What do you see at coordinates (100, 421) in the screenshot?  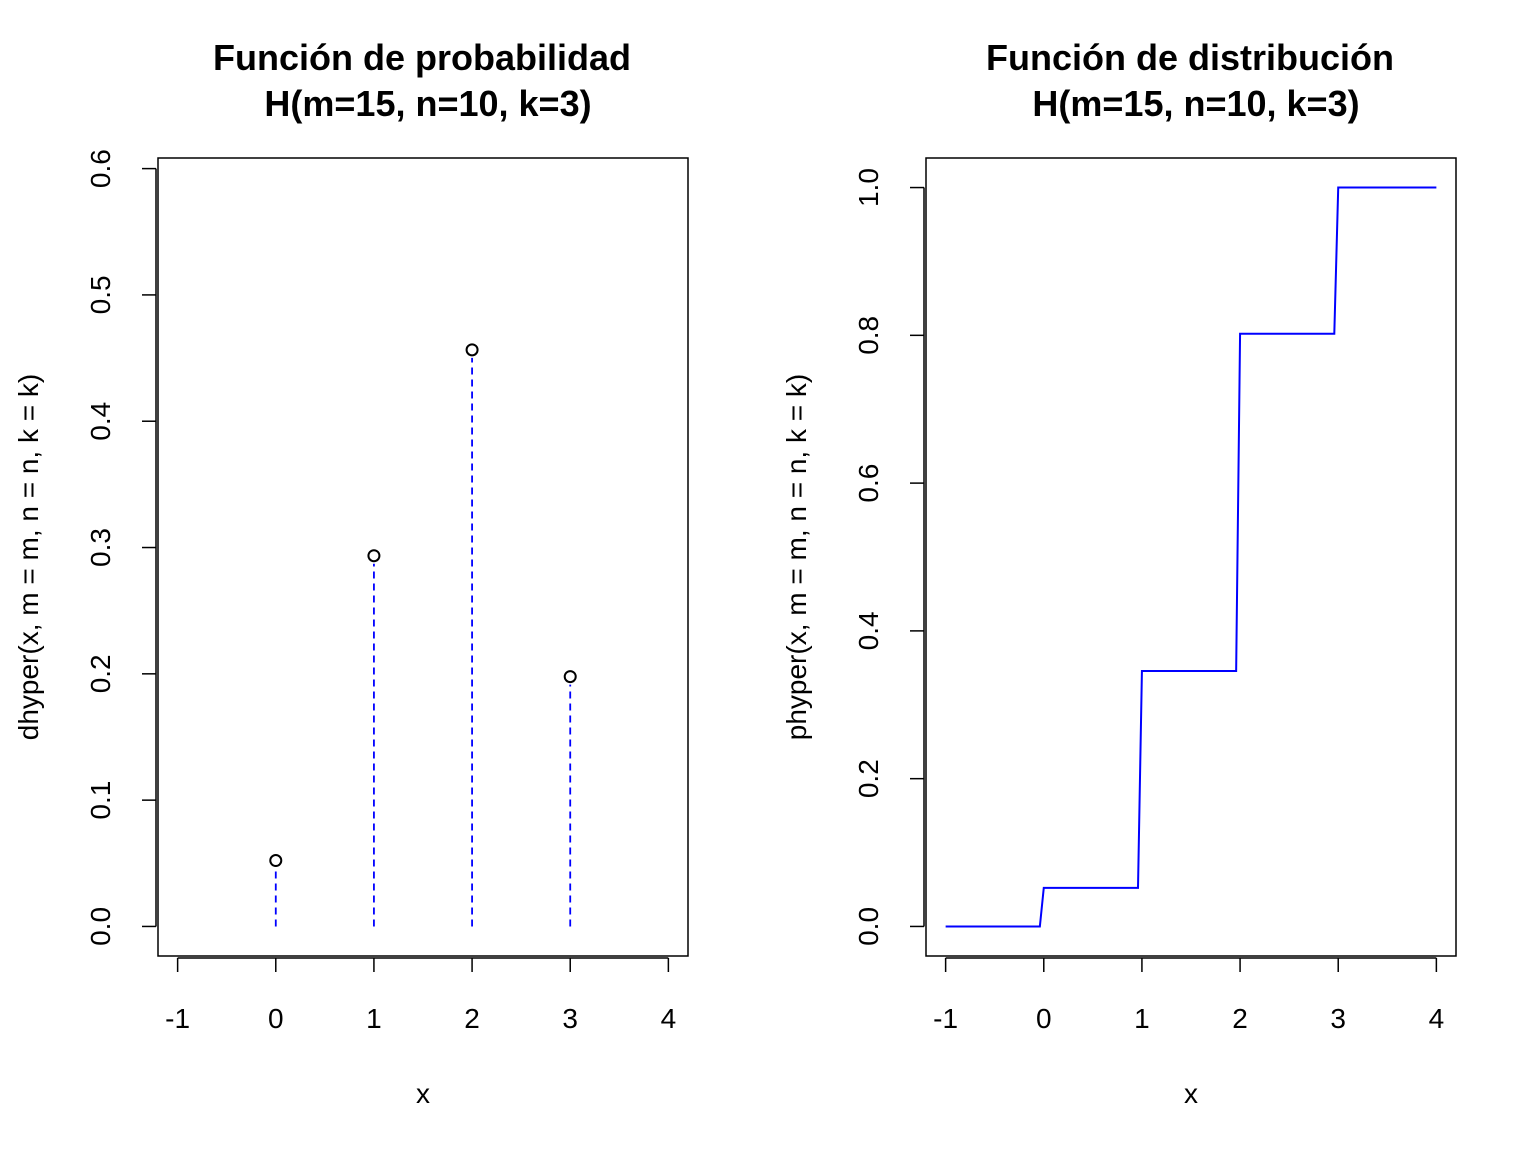 I see `left-y-tick-label: 0.4` at bounding box center [100, 421].